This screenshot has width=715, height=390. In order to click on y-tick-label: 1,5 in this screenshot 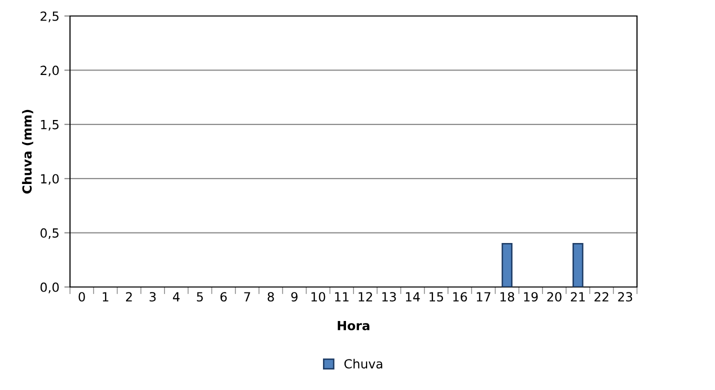, I will do `click(49, 125)`.